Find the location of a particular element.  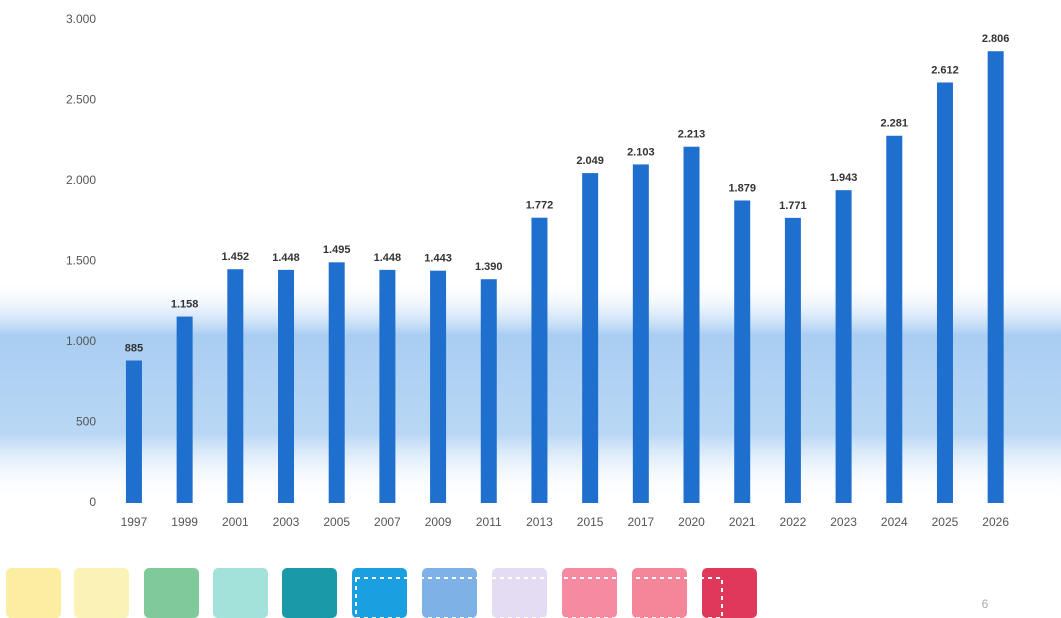

x-tick-label: 2024 is located at coordinates (894, 522).